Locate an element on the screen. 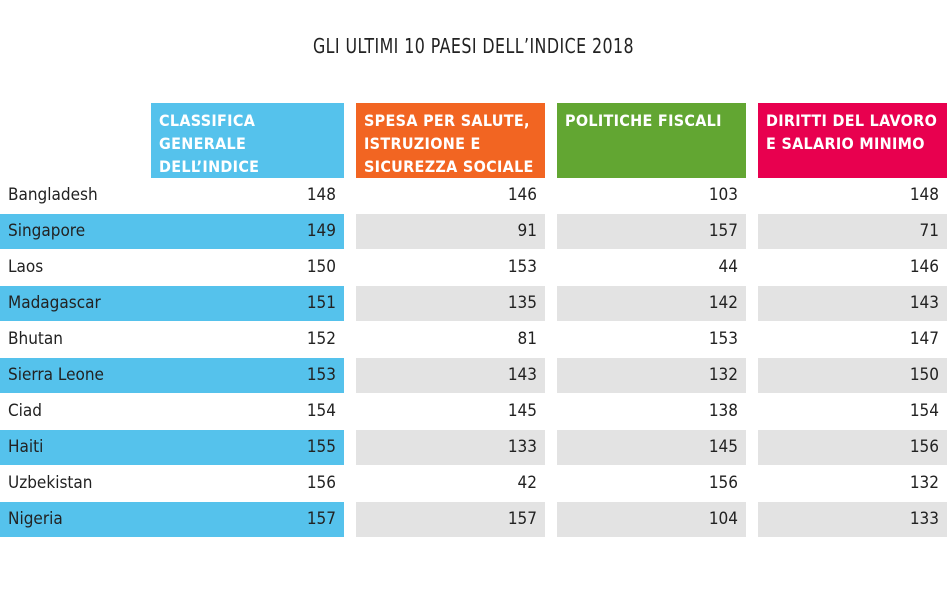  rank-value: 104 is located at coordinates (651, 519).